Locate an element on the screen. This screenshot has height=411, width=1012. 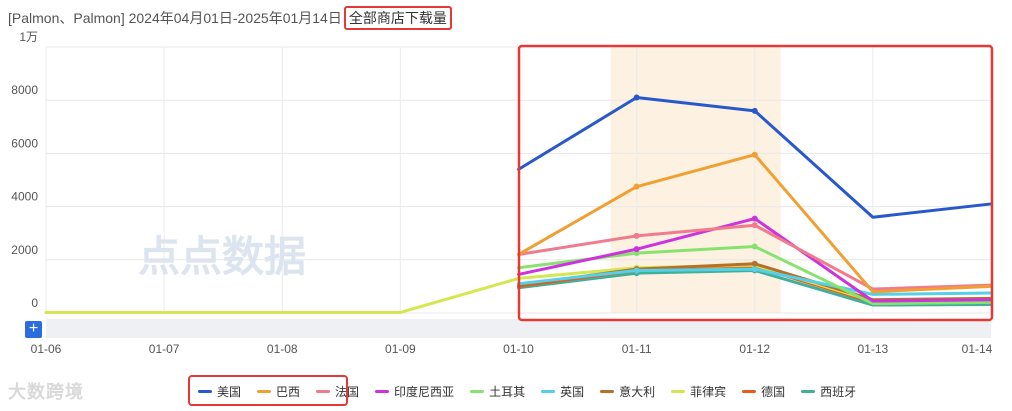
legend-item: 菲律宾 is located at coordinates (698, 391).